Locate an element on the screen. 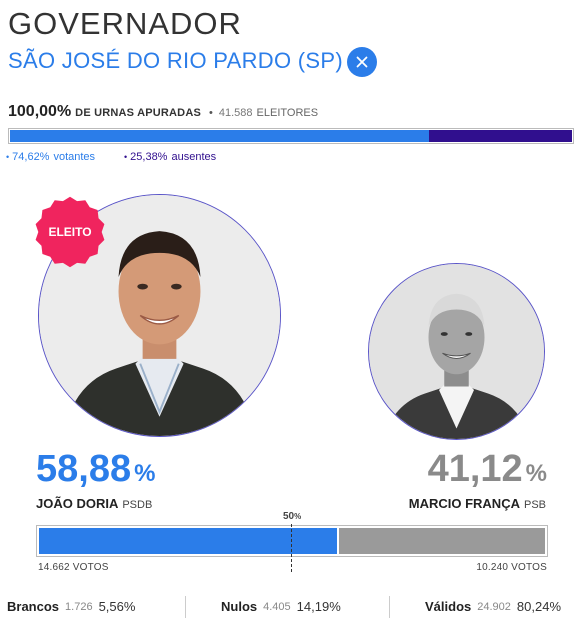 This screenshot has width=583, height=639. candidate-1-percent-sign: % is located at coordinates (145, 473).